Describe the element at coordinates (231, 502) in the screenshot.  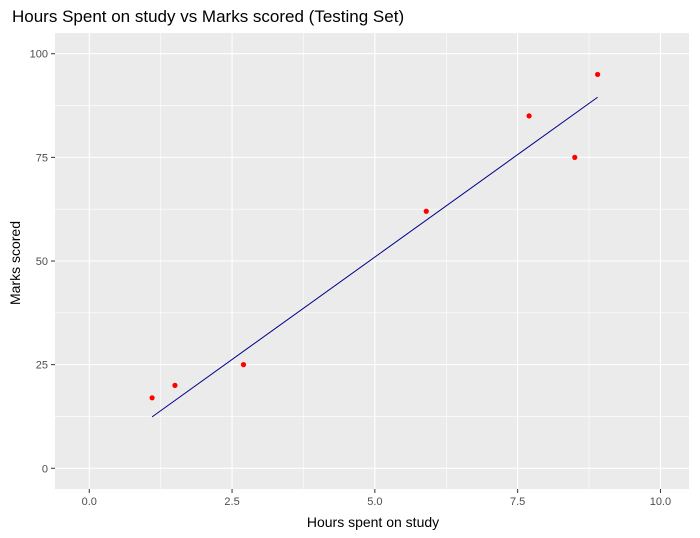
I see `x-tick-label: 2.5` at that location.